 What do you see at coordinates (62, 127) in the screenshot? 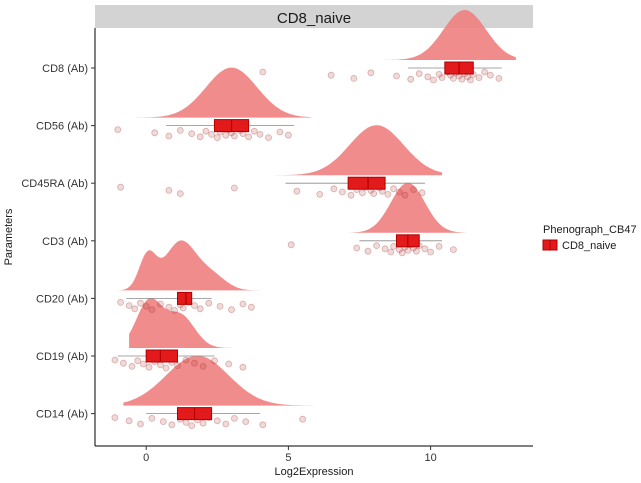
I see `y-tick-label: CD56 (Ab)` at bounding box center [62, 127].